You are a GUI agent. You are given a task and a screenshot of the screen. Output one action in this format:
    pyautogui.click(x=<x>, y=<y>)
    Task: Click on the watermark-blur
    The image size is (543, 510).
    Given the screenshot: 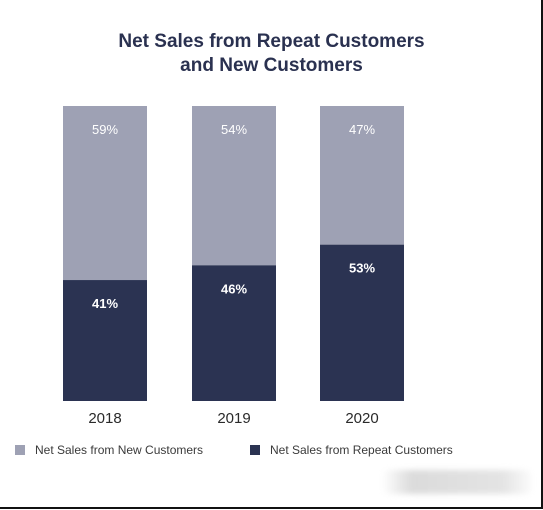 What is the action you would take?
    pyautogui.click(x=457, y=482)
    